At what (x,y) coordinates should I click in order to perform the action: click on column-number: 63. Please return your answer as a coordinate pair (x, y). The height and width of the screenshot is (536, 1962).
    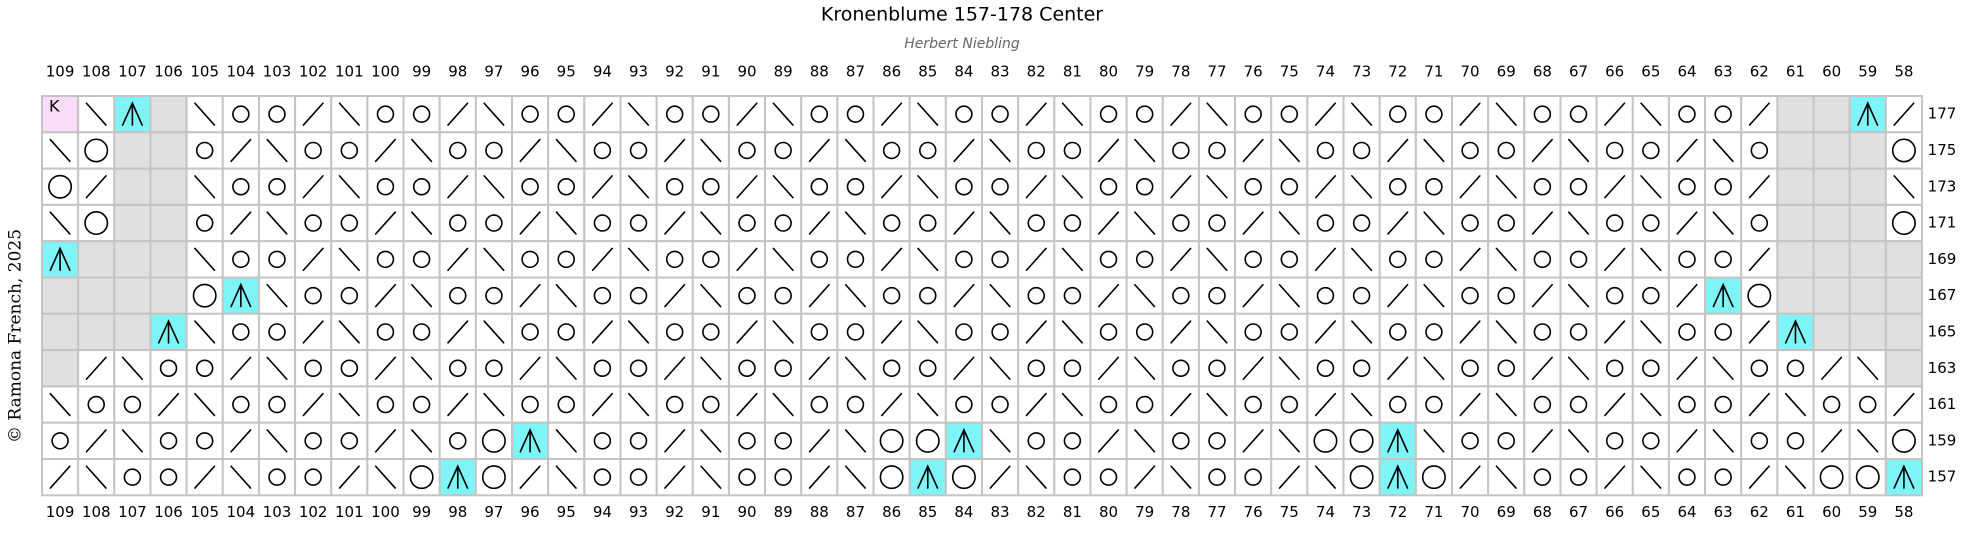
    Looking at the image, I should click on (1723, 512).